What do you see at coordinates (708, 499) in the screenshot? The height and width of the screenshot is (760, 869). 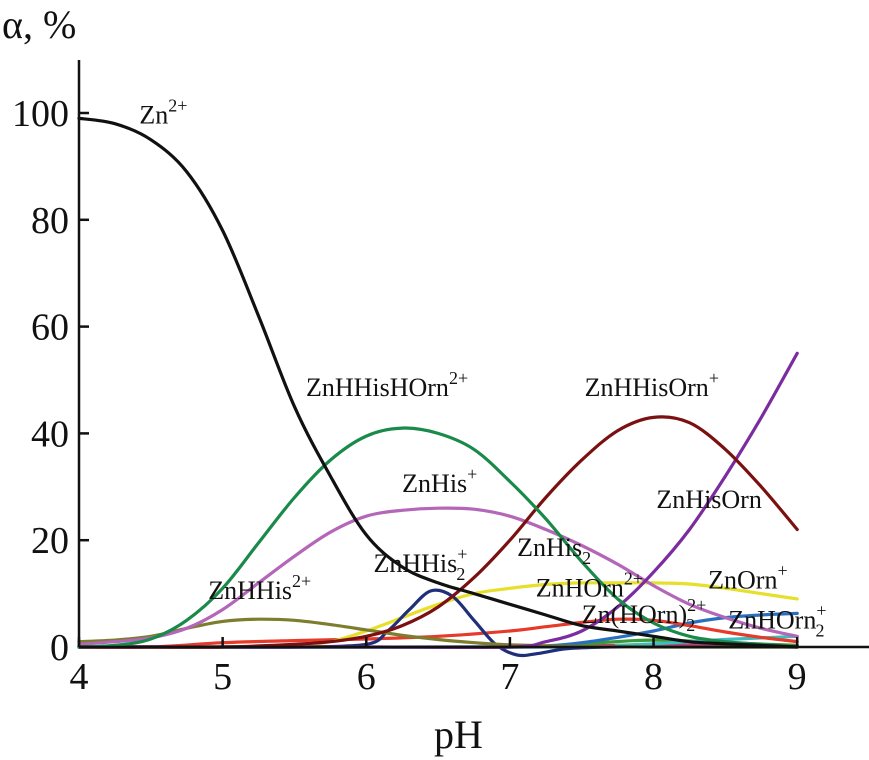 I see `series-annotation: ZnHisOrn` at bounding box center [708, 499].